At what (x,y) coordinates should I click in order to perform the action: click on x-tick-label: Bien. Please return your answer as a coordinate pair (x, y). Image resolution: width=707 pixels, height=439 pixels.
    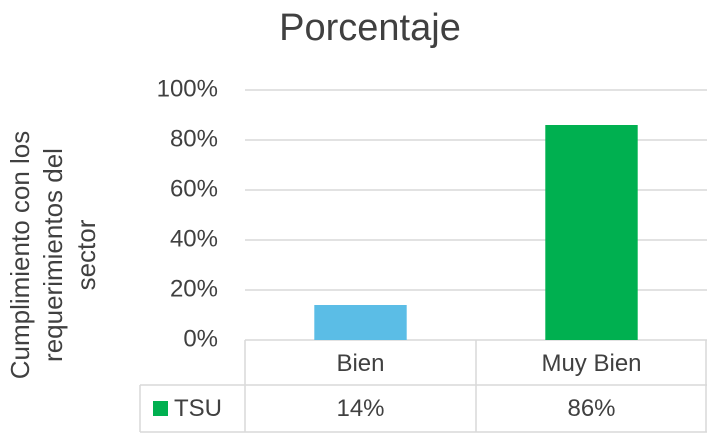
    Looking at the image, I should click on (360, 363).